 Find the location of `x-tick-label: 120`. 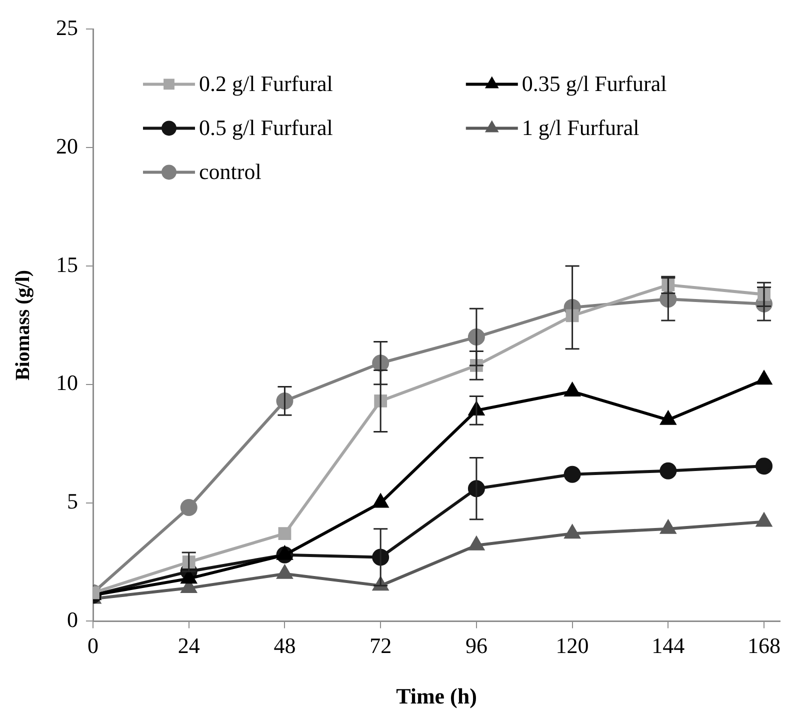

x-tick-label: 120 is located at coordinates (572, 645).